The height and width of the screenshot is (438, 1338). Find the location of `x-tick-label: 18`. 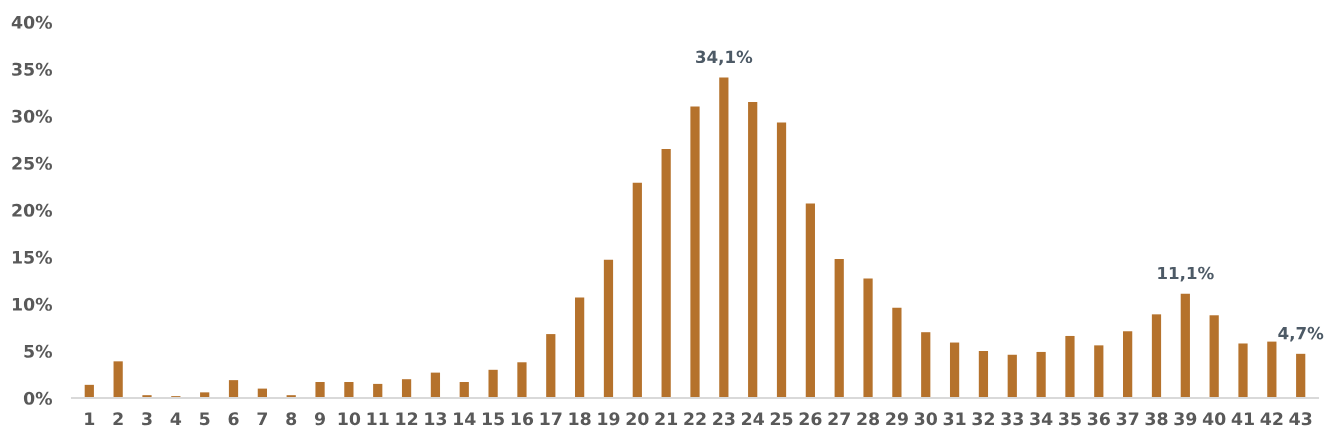

x-tick-label: 18 is located at coordinates (580, 419).